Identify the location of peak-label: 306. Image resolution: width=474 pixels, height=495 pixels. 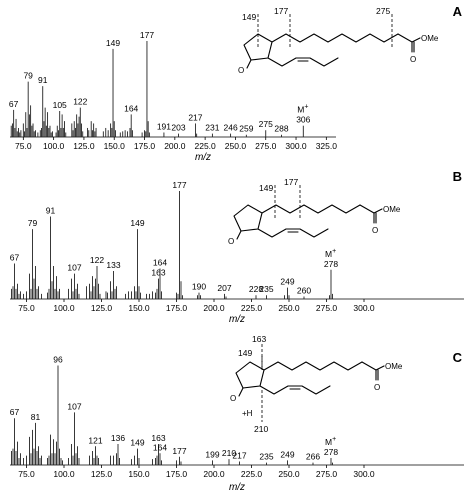
(303, 120).